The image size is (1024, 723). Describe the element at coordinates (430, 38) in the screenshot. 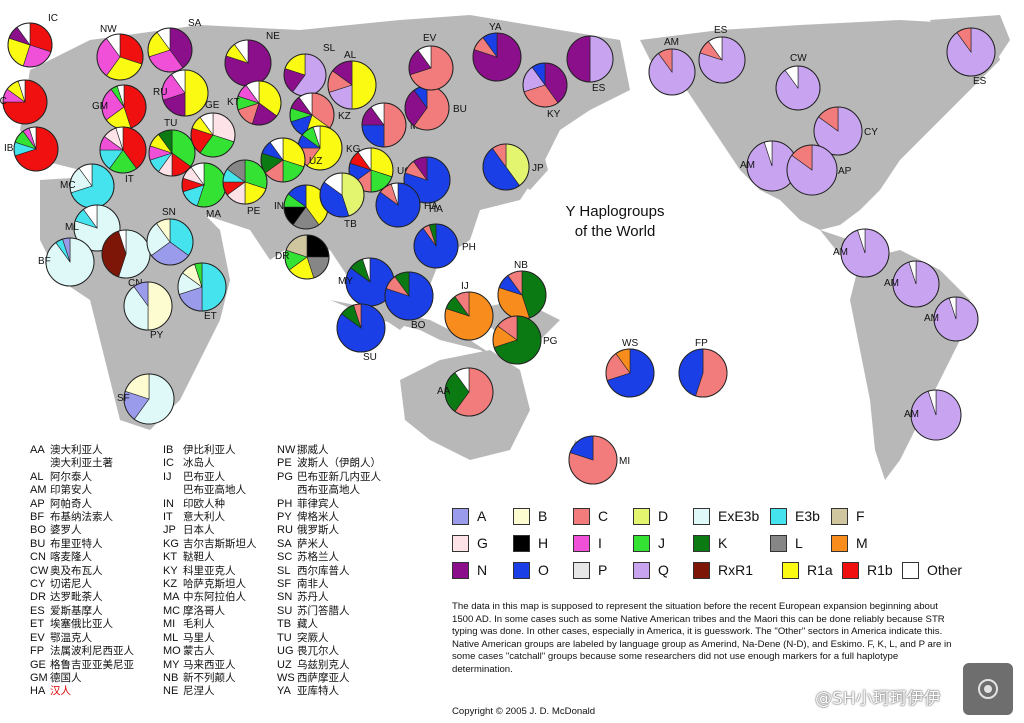

I see `pie-label: EV` at that location.